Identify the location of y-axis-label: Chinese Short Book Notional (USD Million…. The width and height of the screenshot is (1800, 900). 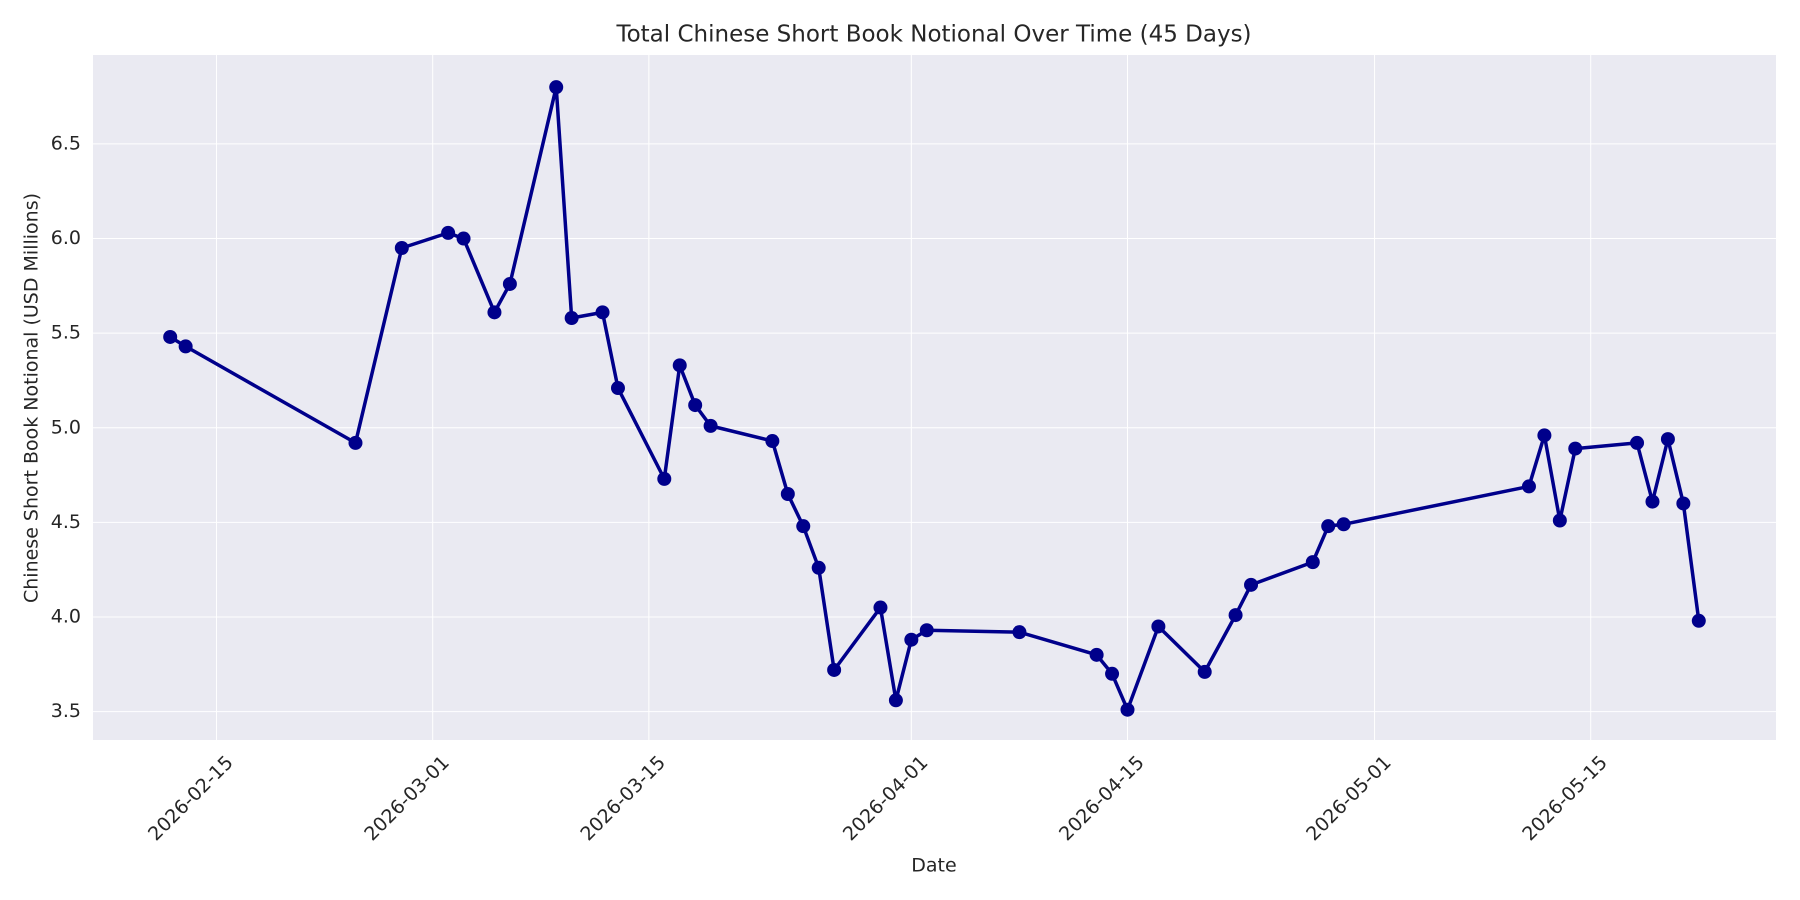
(32, 398).